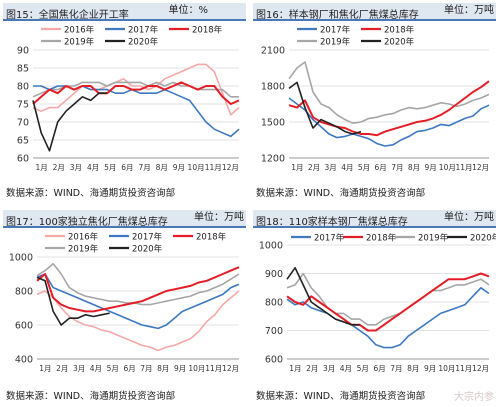 This screenshot has width=500, height=407. What do you see at coordinates (67, 15) in the screenshot?
I see `chart-title: 图15：全国焦化企业开工率` at bounding box center [67, 15].